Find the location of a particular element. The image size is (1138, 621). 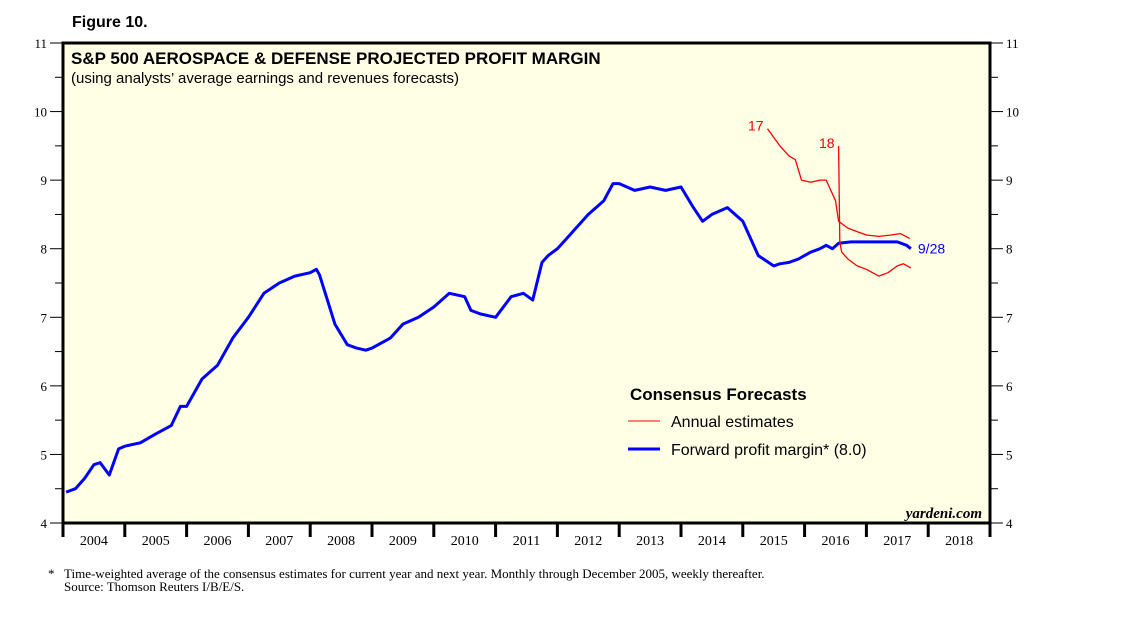

y-tick-label-left: 11 is located at coordinates (40, 43).